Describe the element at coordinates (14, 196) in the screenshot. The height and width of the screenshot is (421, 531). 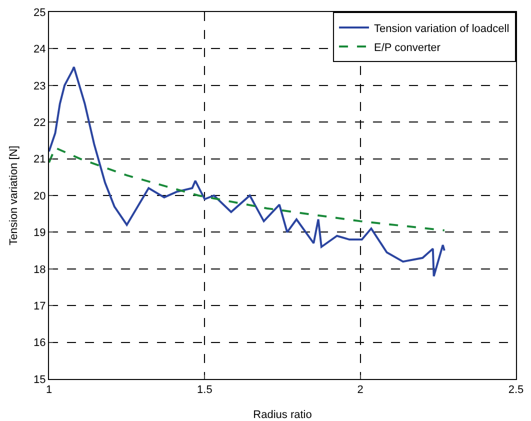
I see `y-axis-title: Tension variation [N]` at that location.